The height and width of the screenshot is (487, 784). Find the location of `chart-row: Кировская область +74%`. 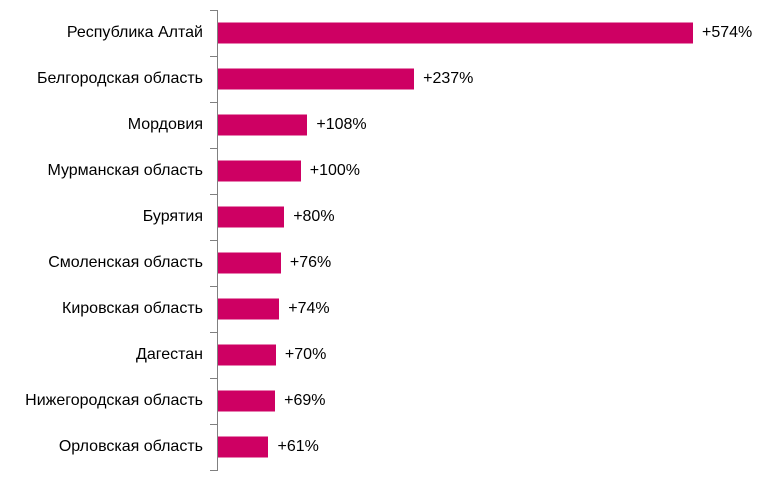

chart-row: Кировская область +74% is located at coordinates (392, 309).